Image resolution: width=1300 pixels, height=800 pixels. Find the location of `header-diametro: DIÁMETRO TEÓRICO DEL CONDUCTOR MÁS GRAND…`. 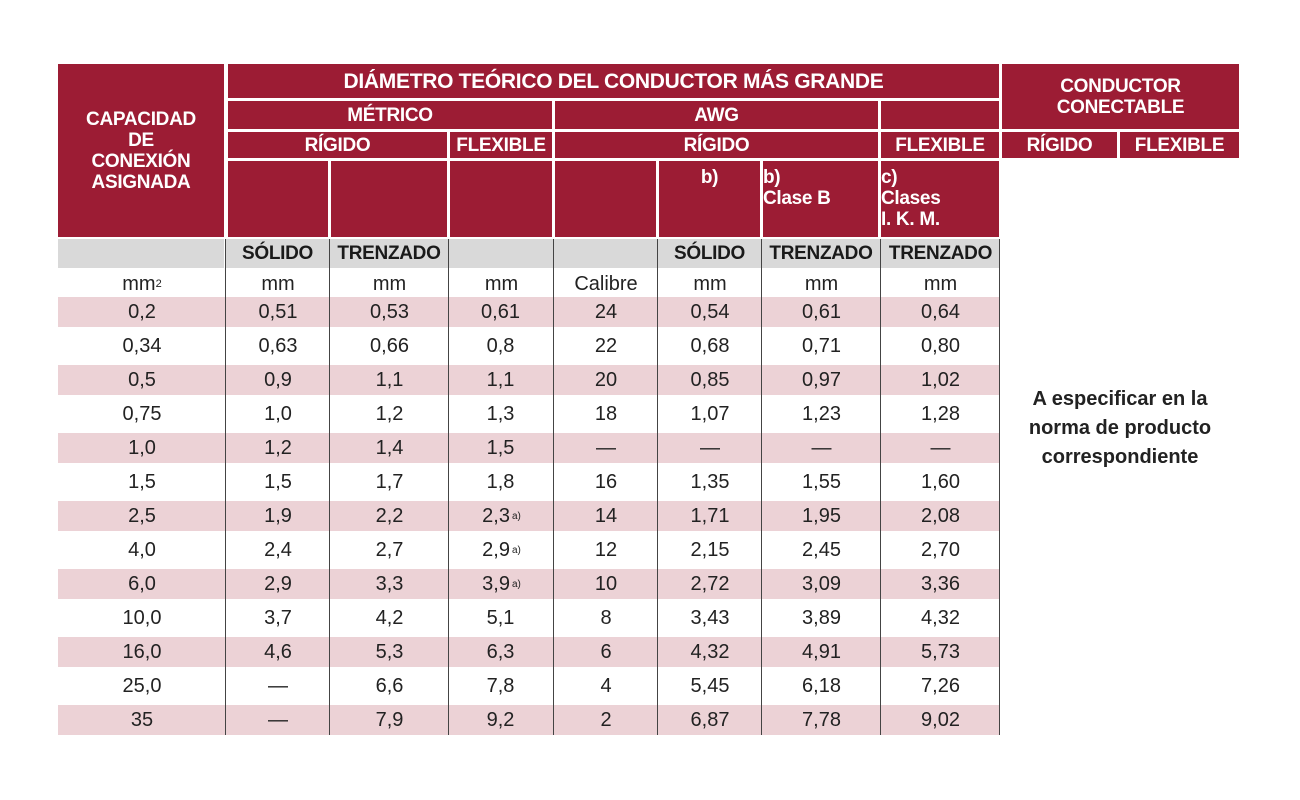

header-diametro: DIÁMETRO TEÓRICO DEL CONDUCTOR MÁS GRAND… is located at coordinates (613, 81).